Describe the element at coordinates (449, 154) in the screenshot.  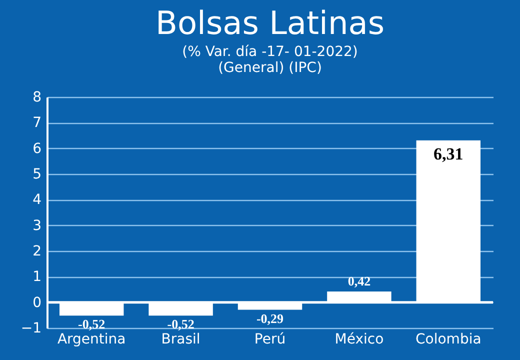
I see `data-label: 6,31` at that location.